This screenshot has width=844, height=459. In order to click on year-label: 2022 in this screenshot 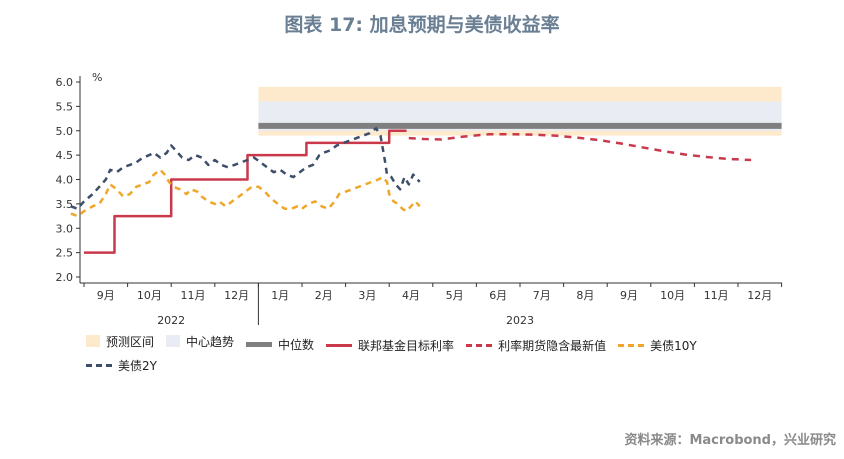, I will do `click(171, 320)`.